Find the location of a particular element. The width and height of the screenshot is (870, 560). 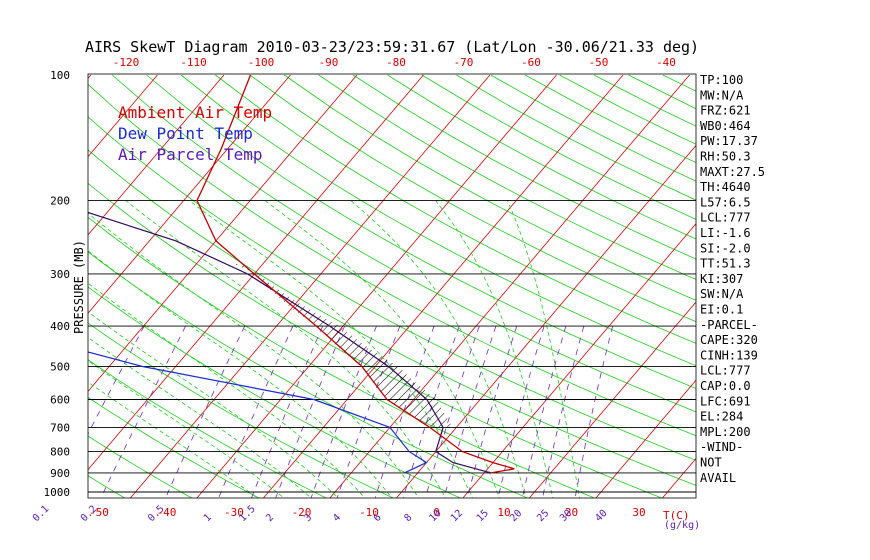

legend-air-parcel: Air Parcel Temp is located at coordinates (190, 154).